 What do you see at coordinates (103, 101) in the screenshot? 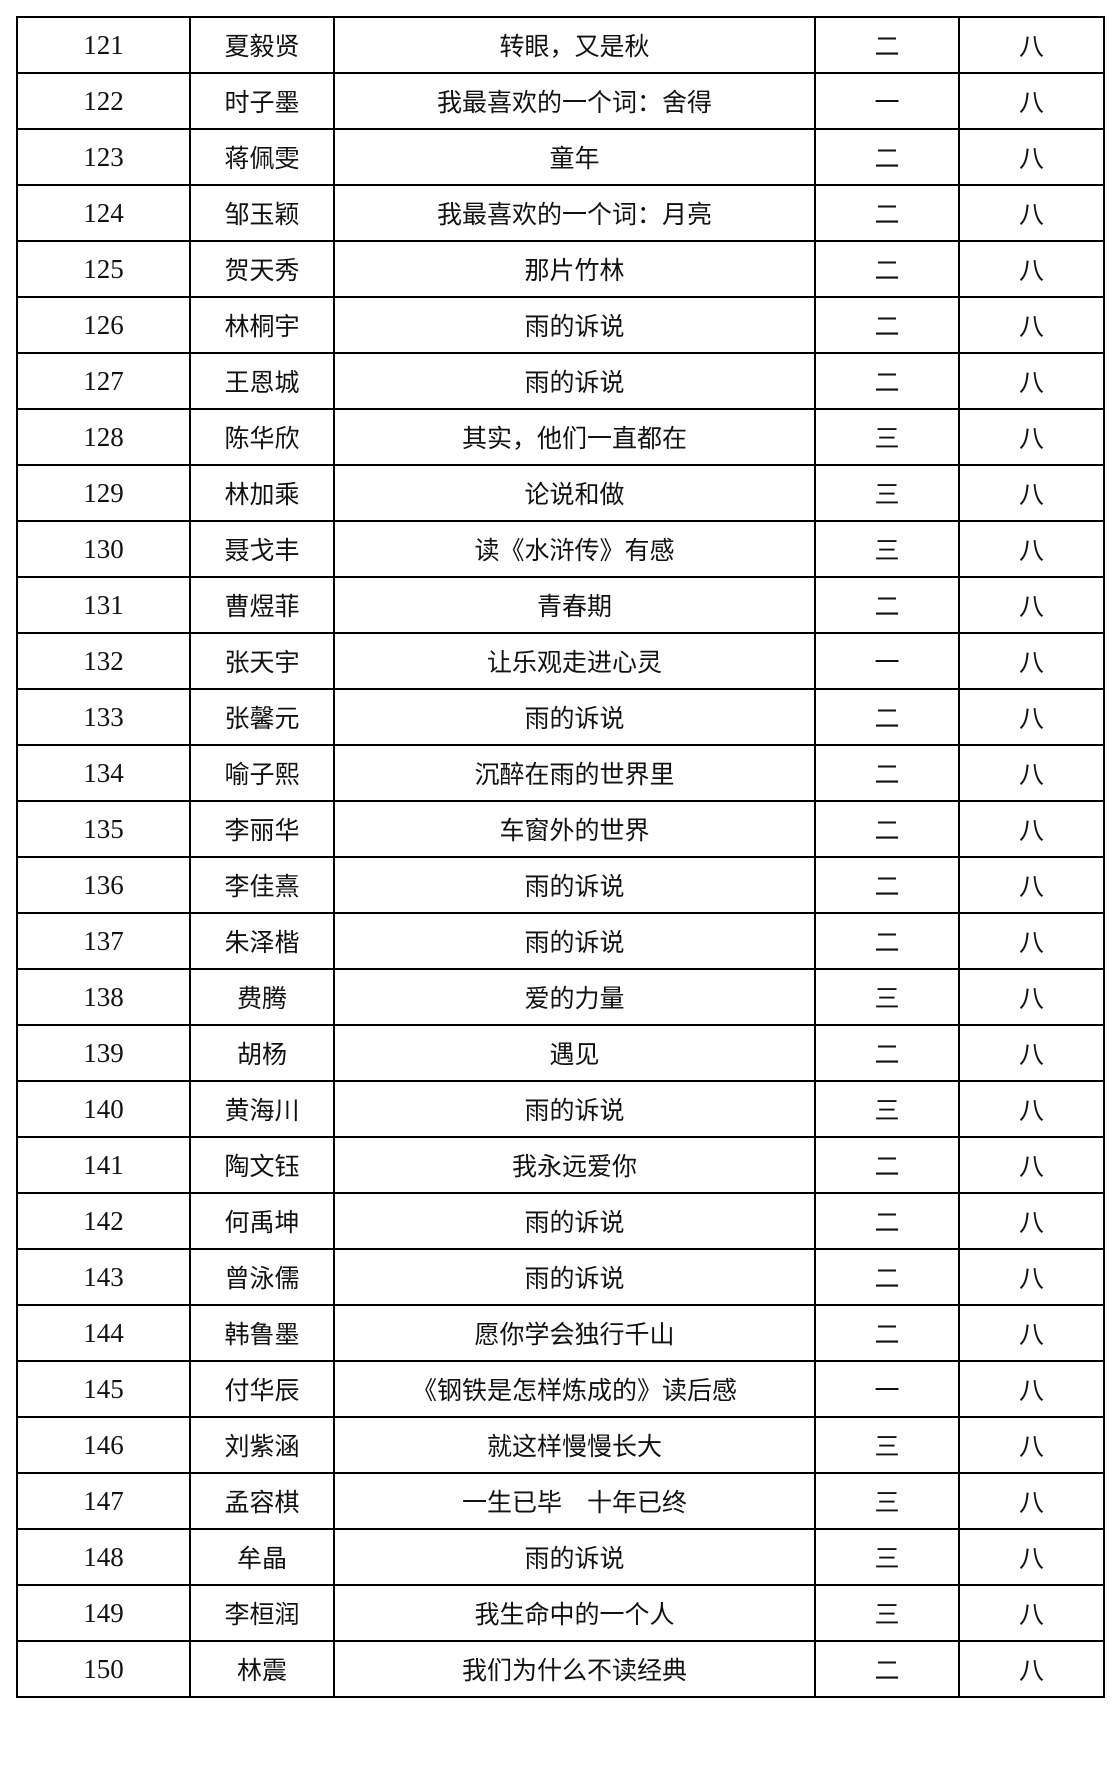
I see `number-cell: 122` at bounding box center [103, 101].